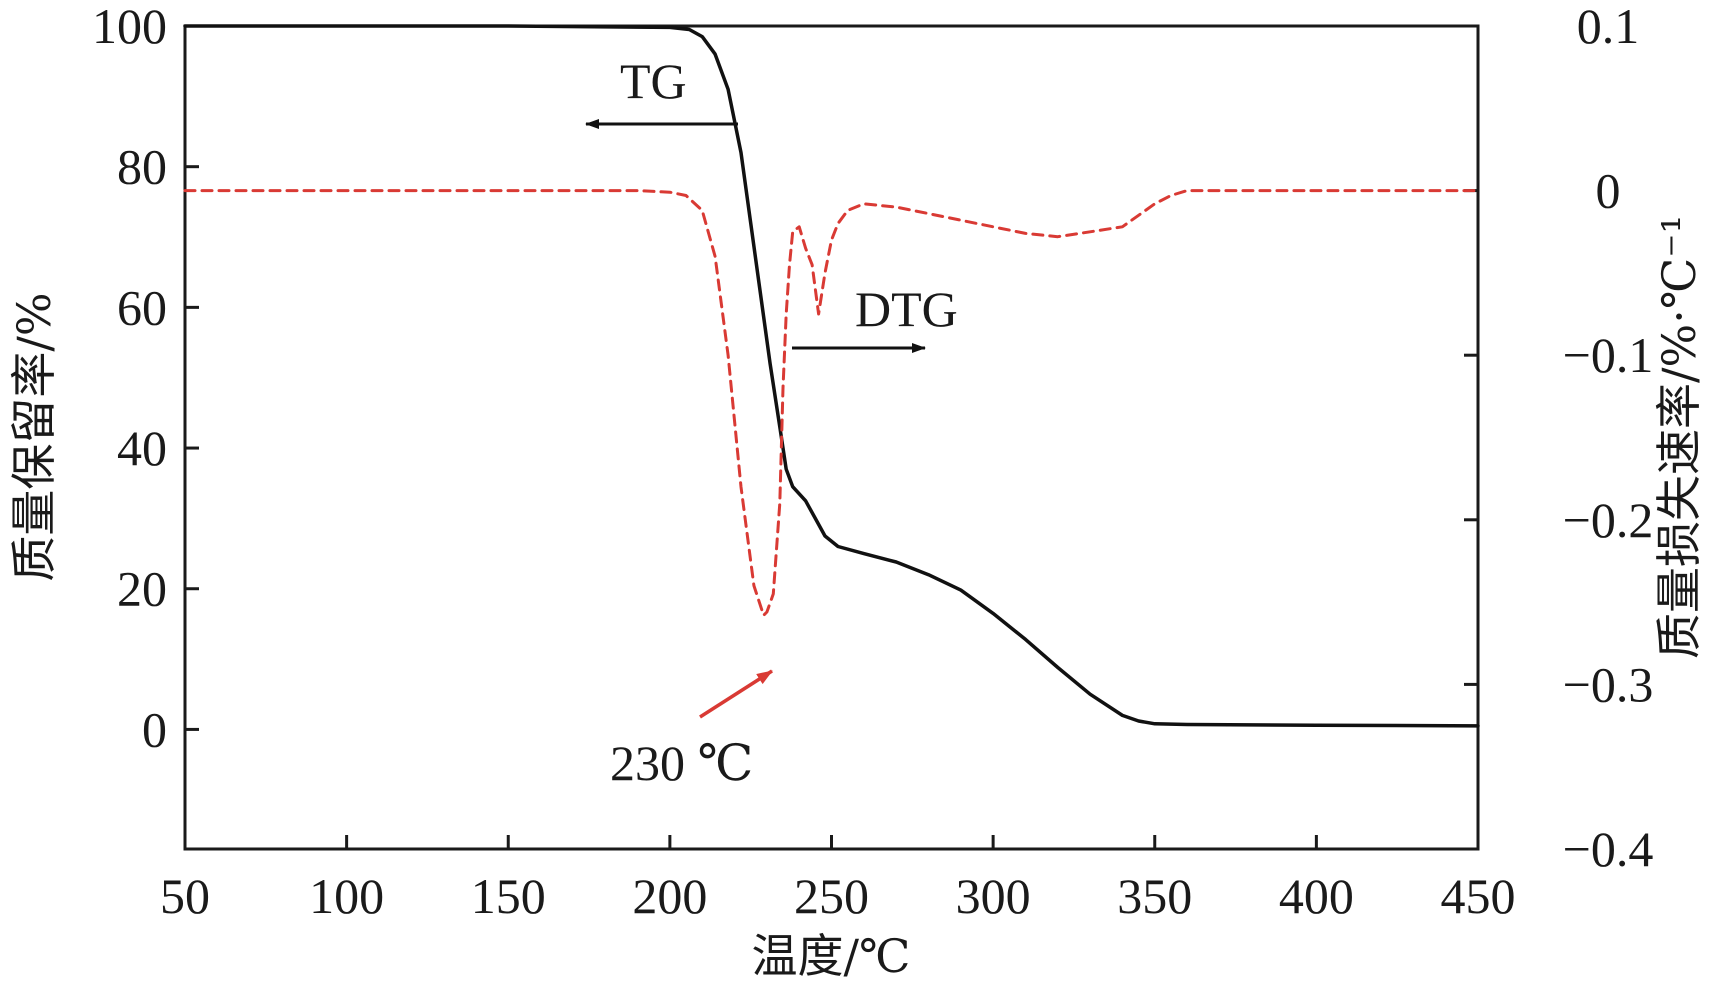 The image size is (1712, 1001). What do you see at coordinates (993, 896) in the screenshot?
I see `x-tick-label: 300` at bounding box center [993, 896].